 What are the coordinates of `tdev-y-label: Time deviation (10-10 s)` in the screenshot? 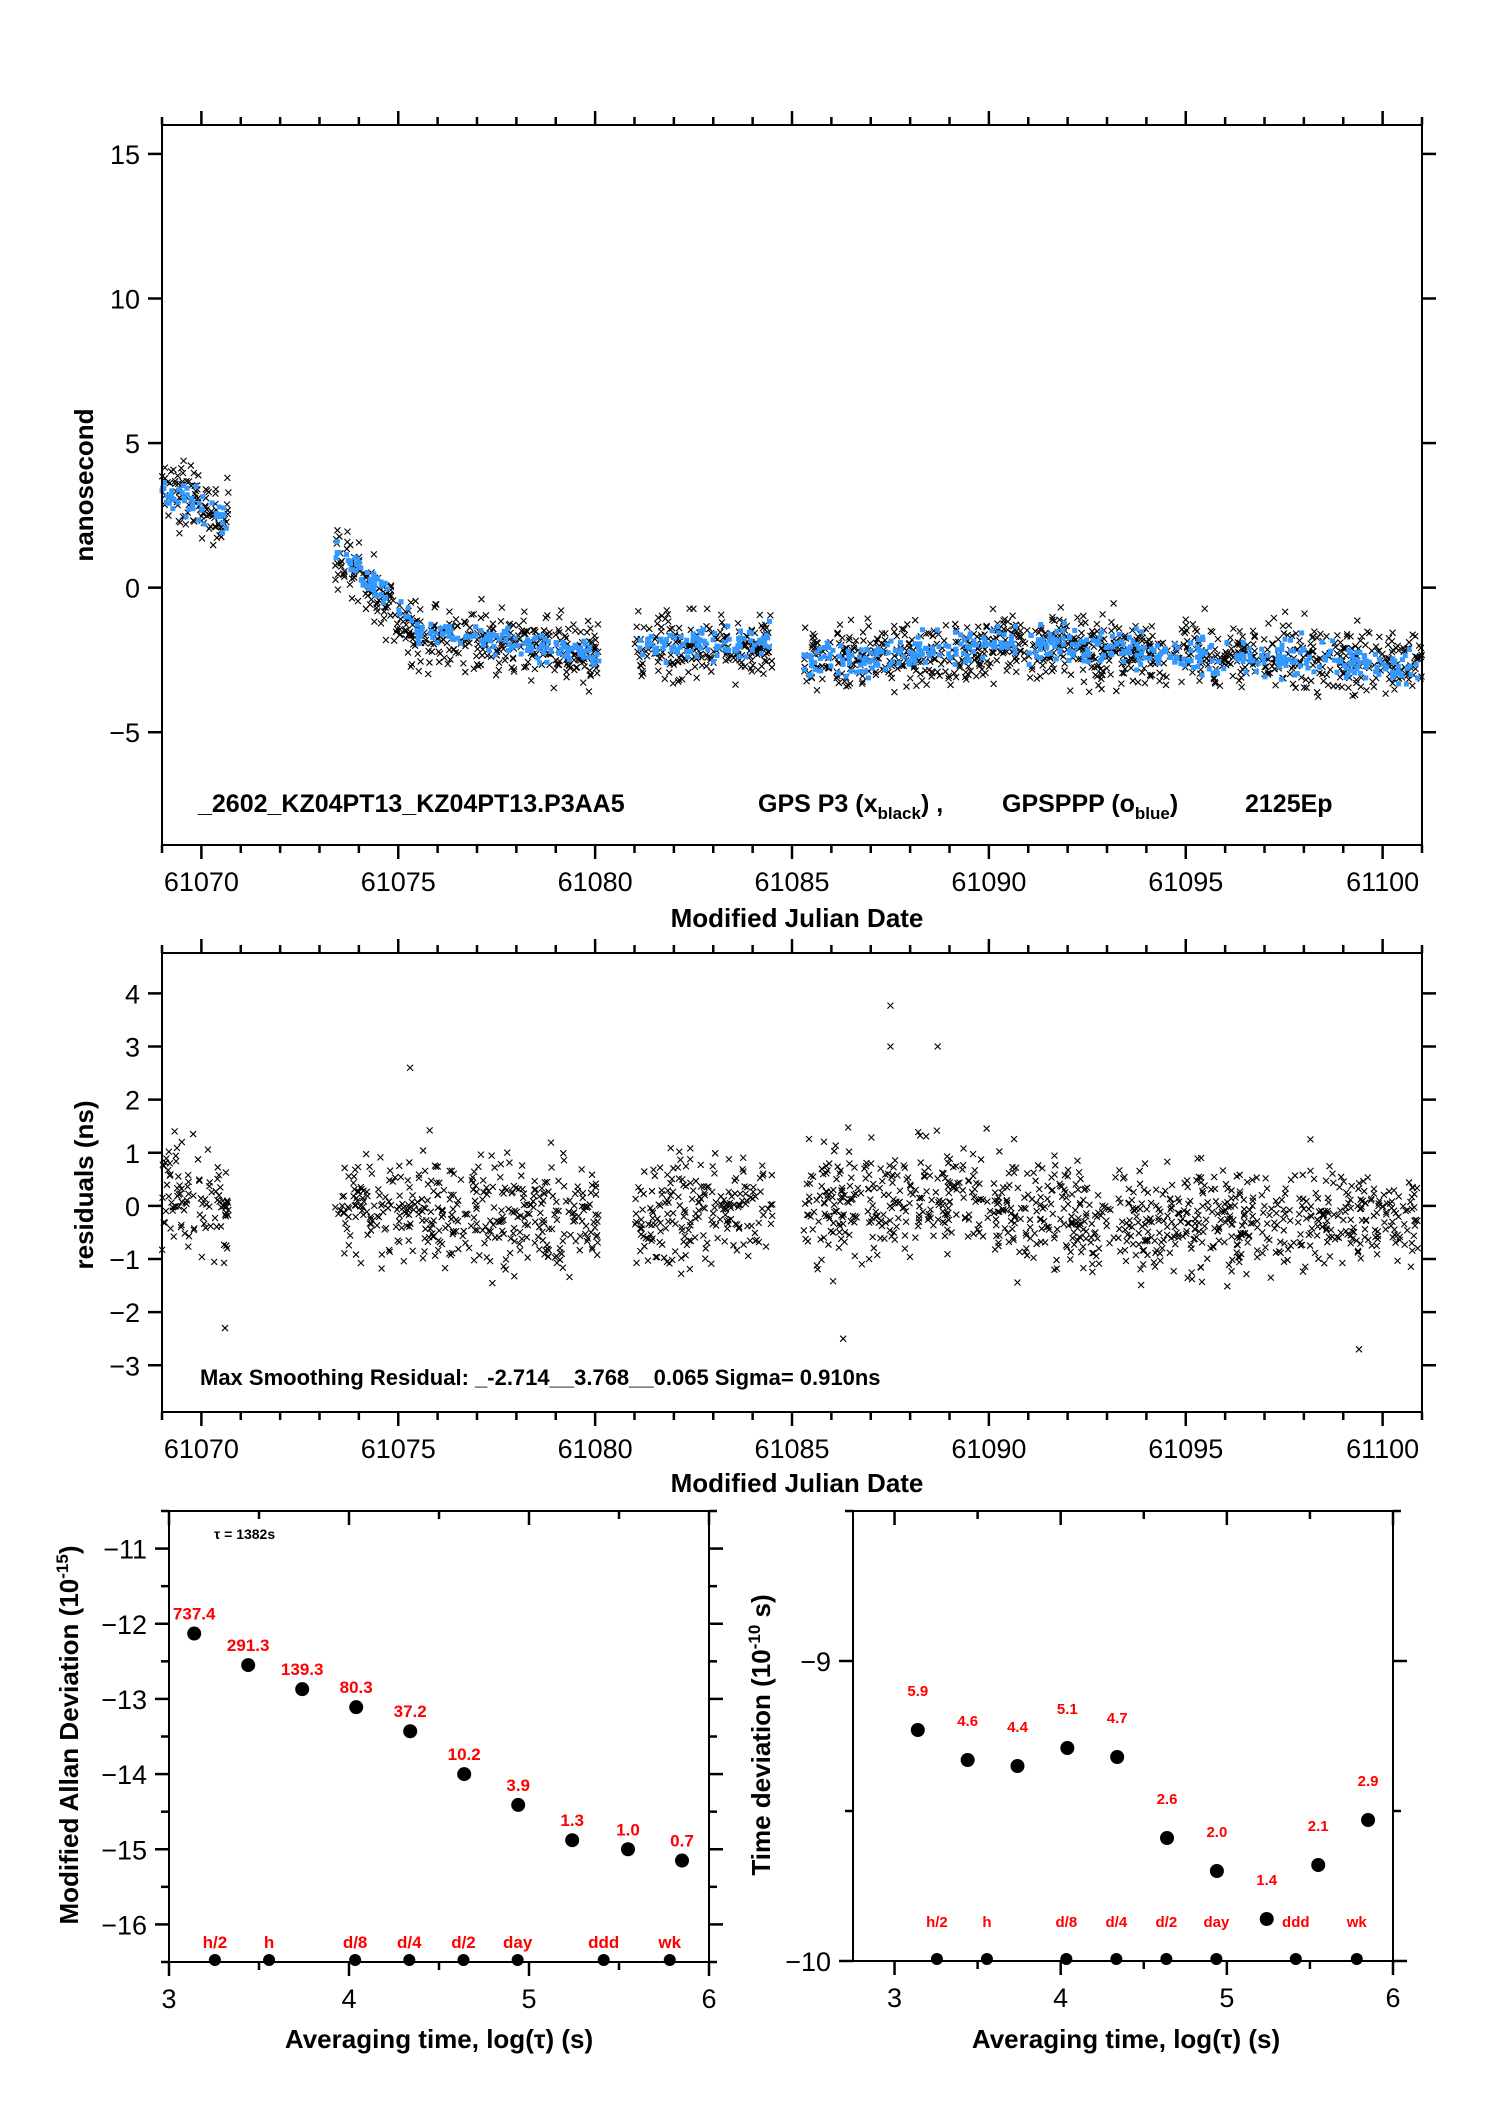 It's located at (760, 1734).